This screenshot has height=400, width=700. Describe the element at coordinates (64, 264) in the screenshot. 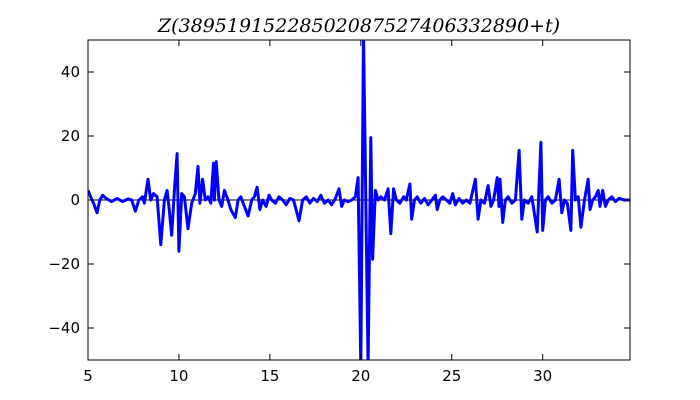

I see `y-tick-label: −20` at that location.